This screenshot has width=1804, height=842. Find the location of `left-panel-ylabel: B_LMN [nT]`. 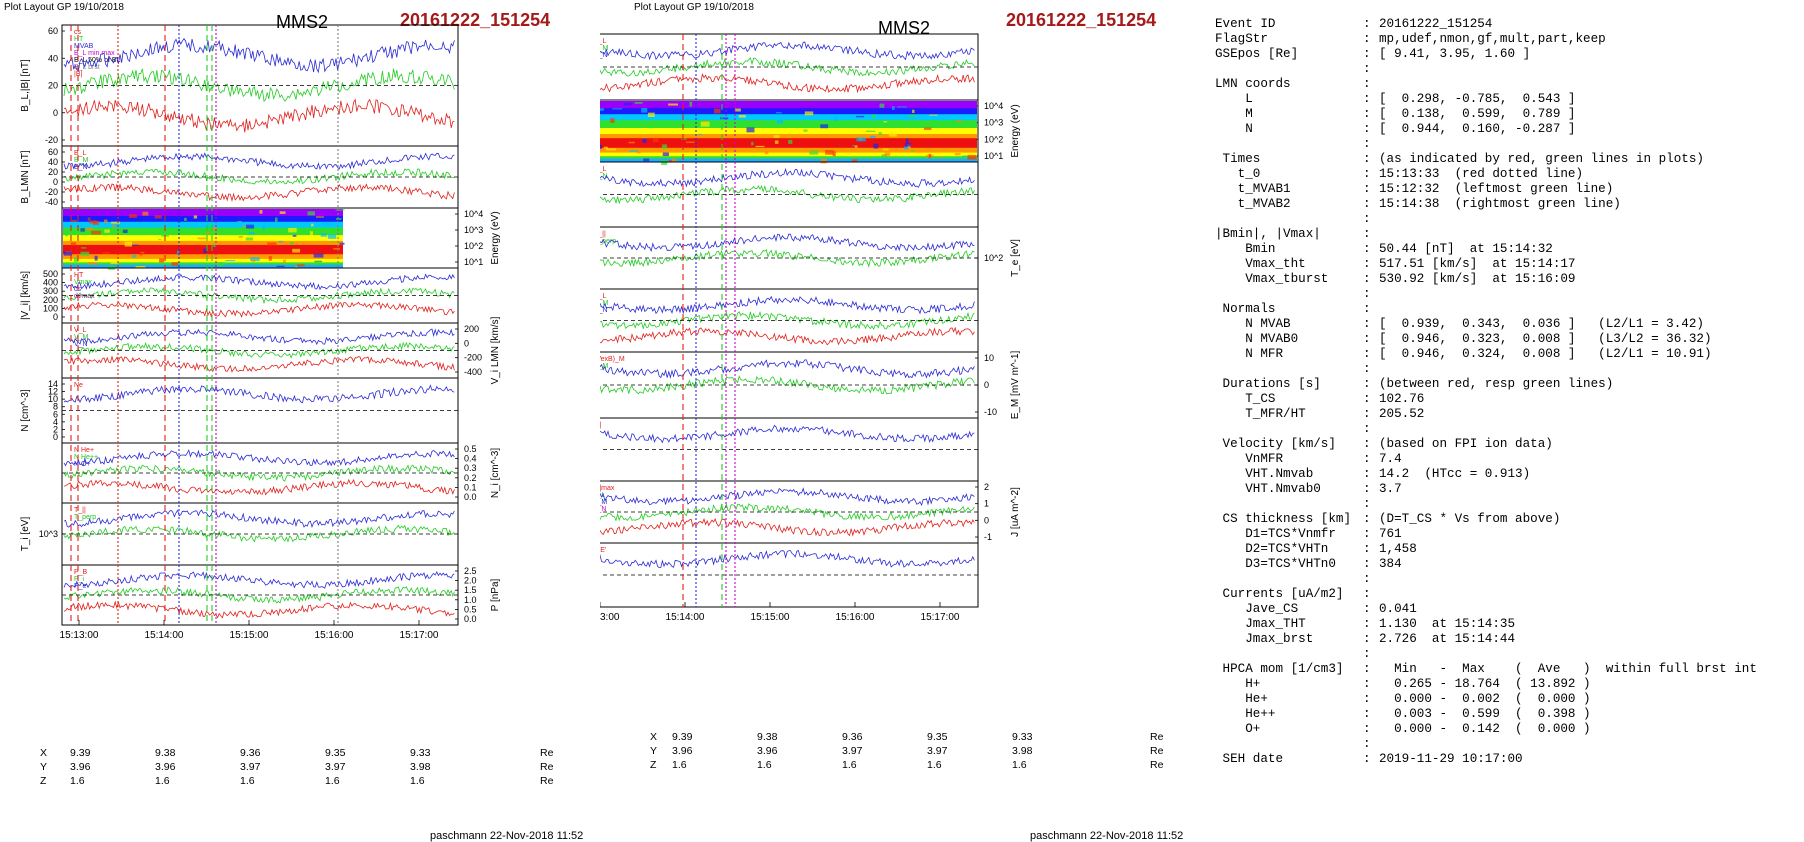

left-panel-ylabel: B_LMN [nT] is located at coordinates (25, 177).